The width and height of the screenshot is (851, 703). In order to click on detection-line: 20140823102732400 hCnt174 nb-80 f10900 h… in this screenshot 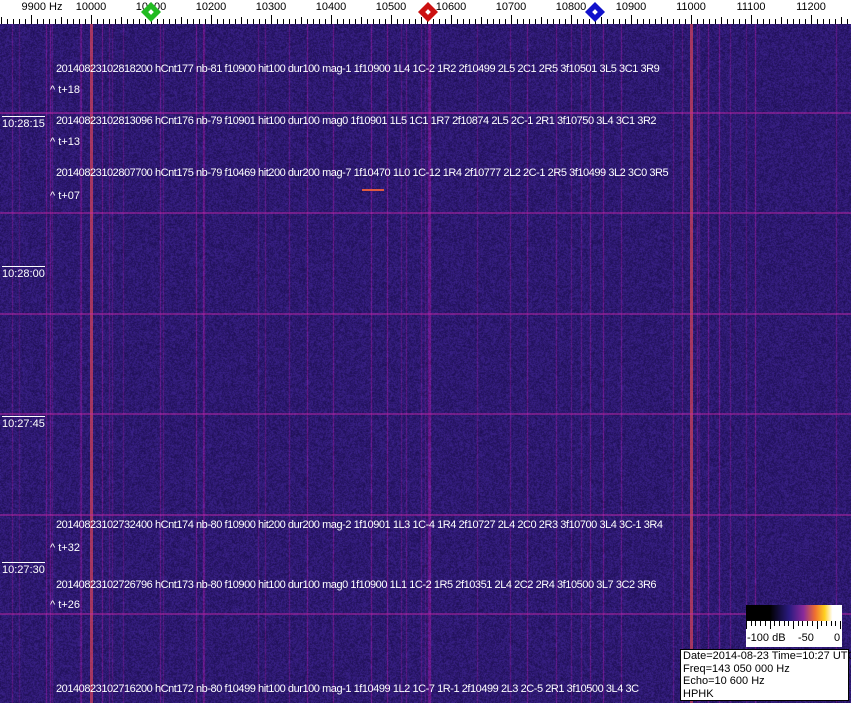, I will do `click(359, 525)`.